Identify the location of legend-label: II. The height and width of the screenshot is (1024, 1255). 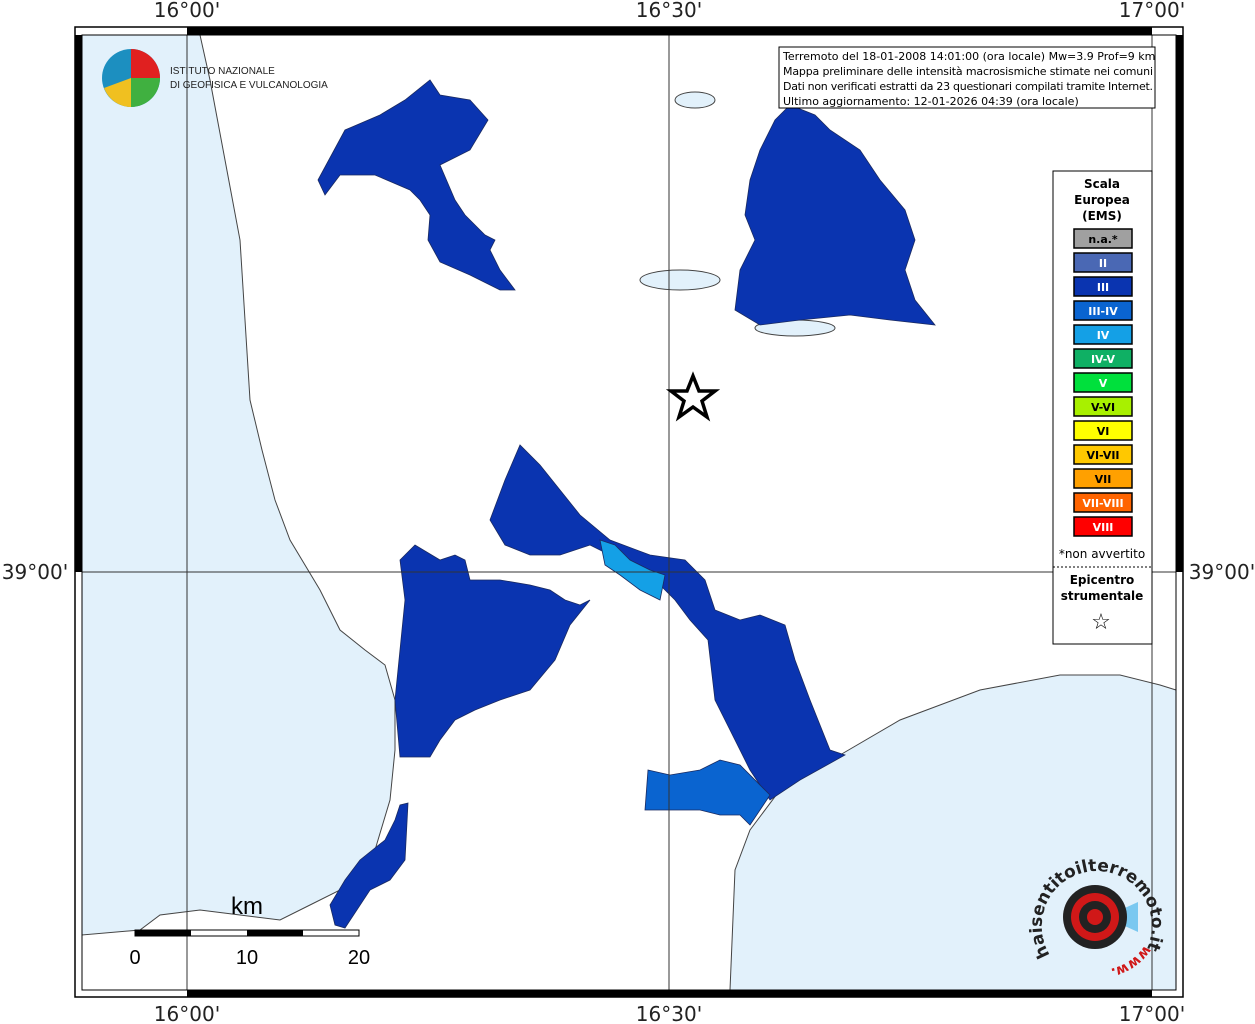
(1103, 263).